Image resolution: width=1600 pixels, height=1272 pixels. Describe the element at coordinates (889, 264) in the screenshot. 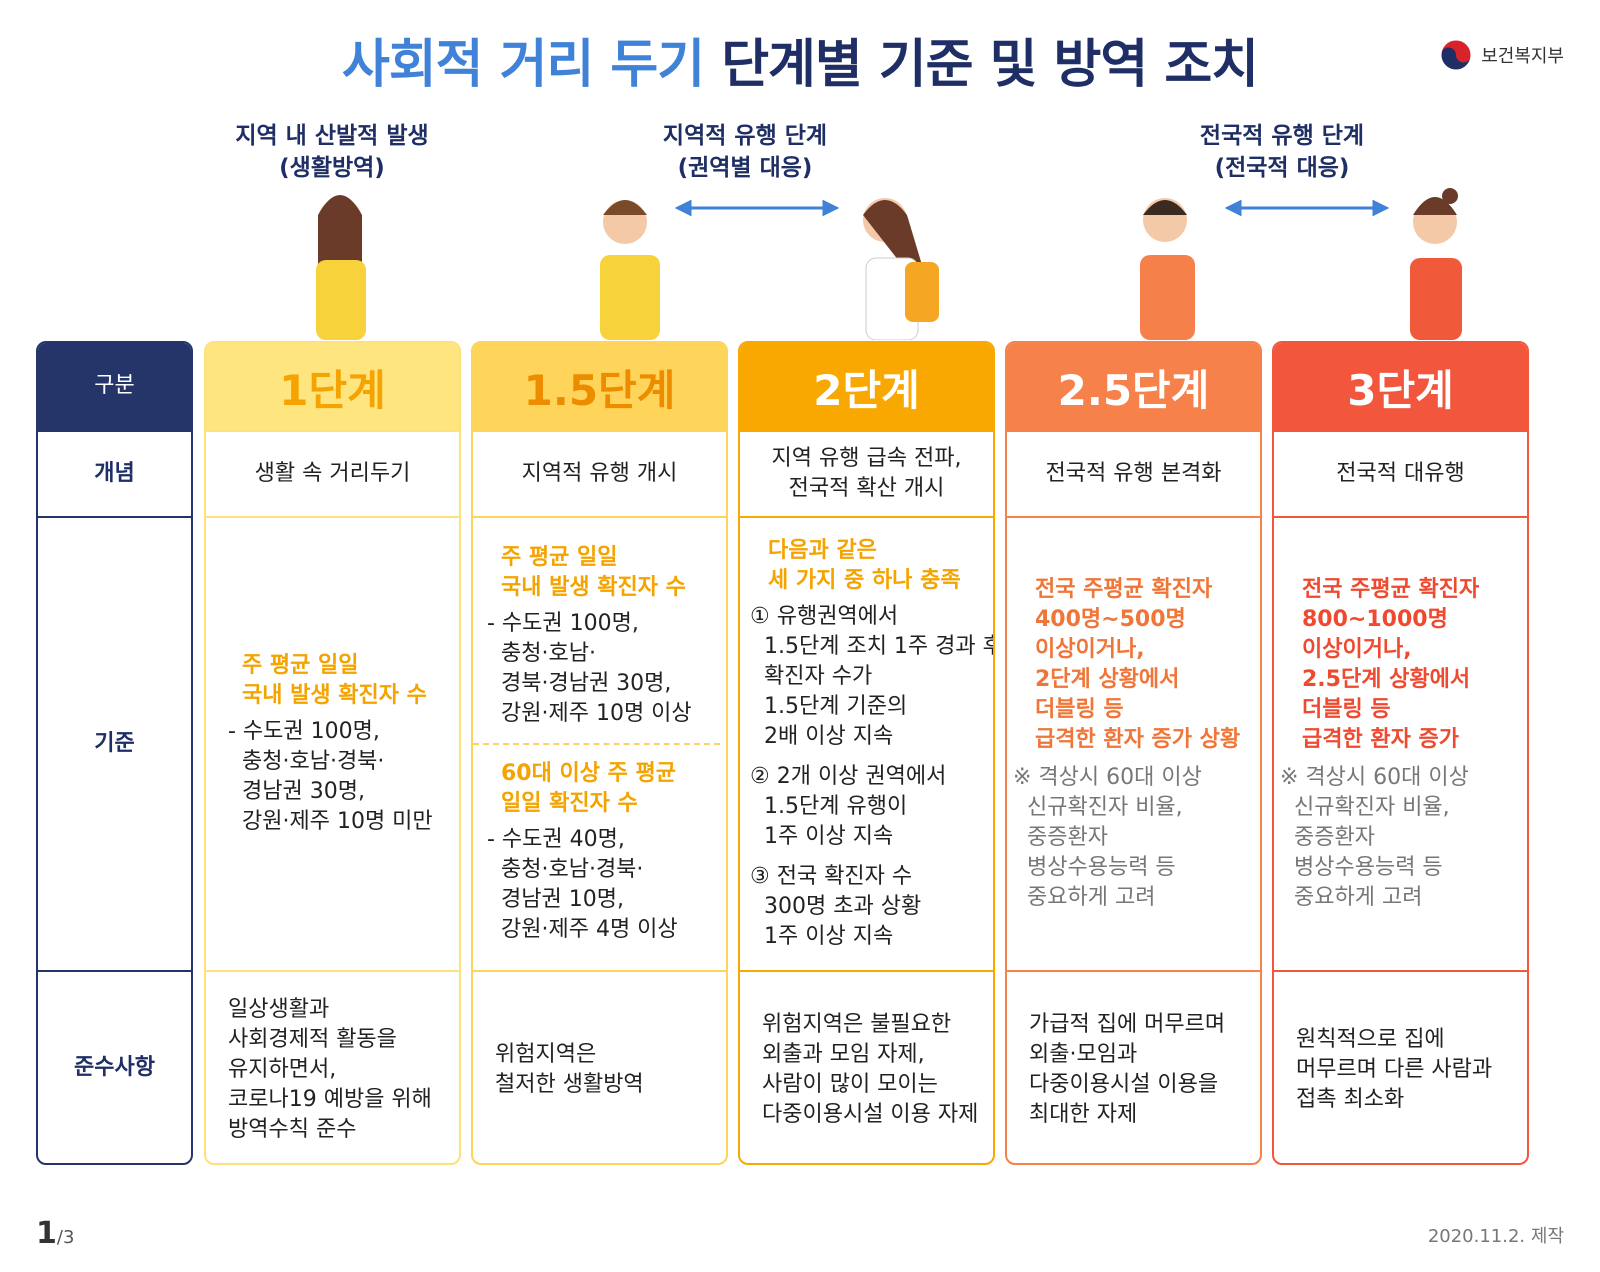

I see `people` at that location.